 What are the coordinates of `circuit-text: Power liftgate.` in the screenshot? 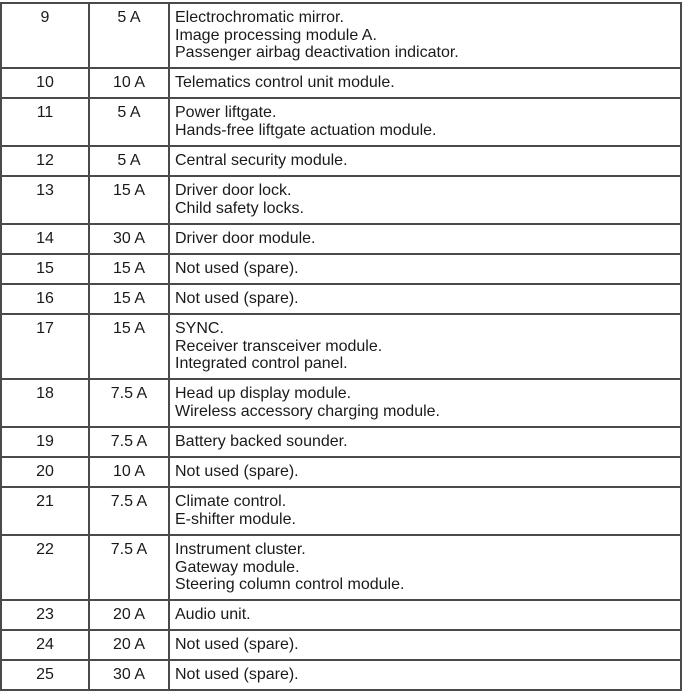 It's located at (226, 112).